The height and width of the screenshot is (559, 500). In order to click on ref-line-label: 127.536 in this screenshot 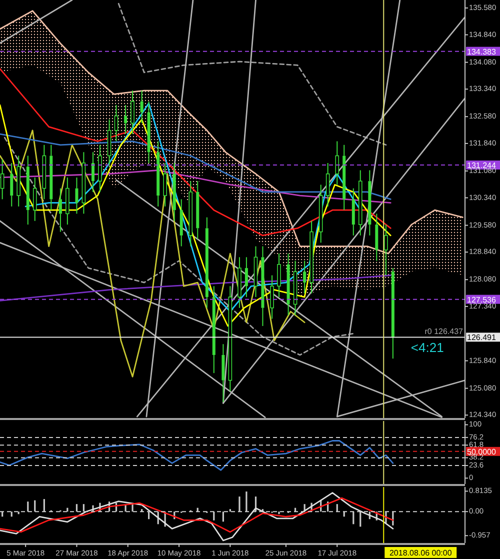, I will do `click(481, 299)`.